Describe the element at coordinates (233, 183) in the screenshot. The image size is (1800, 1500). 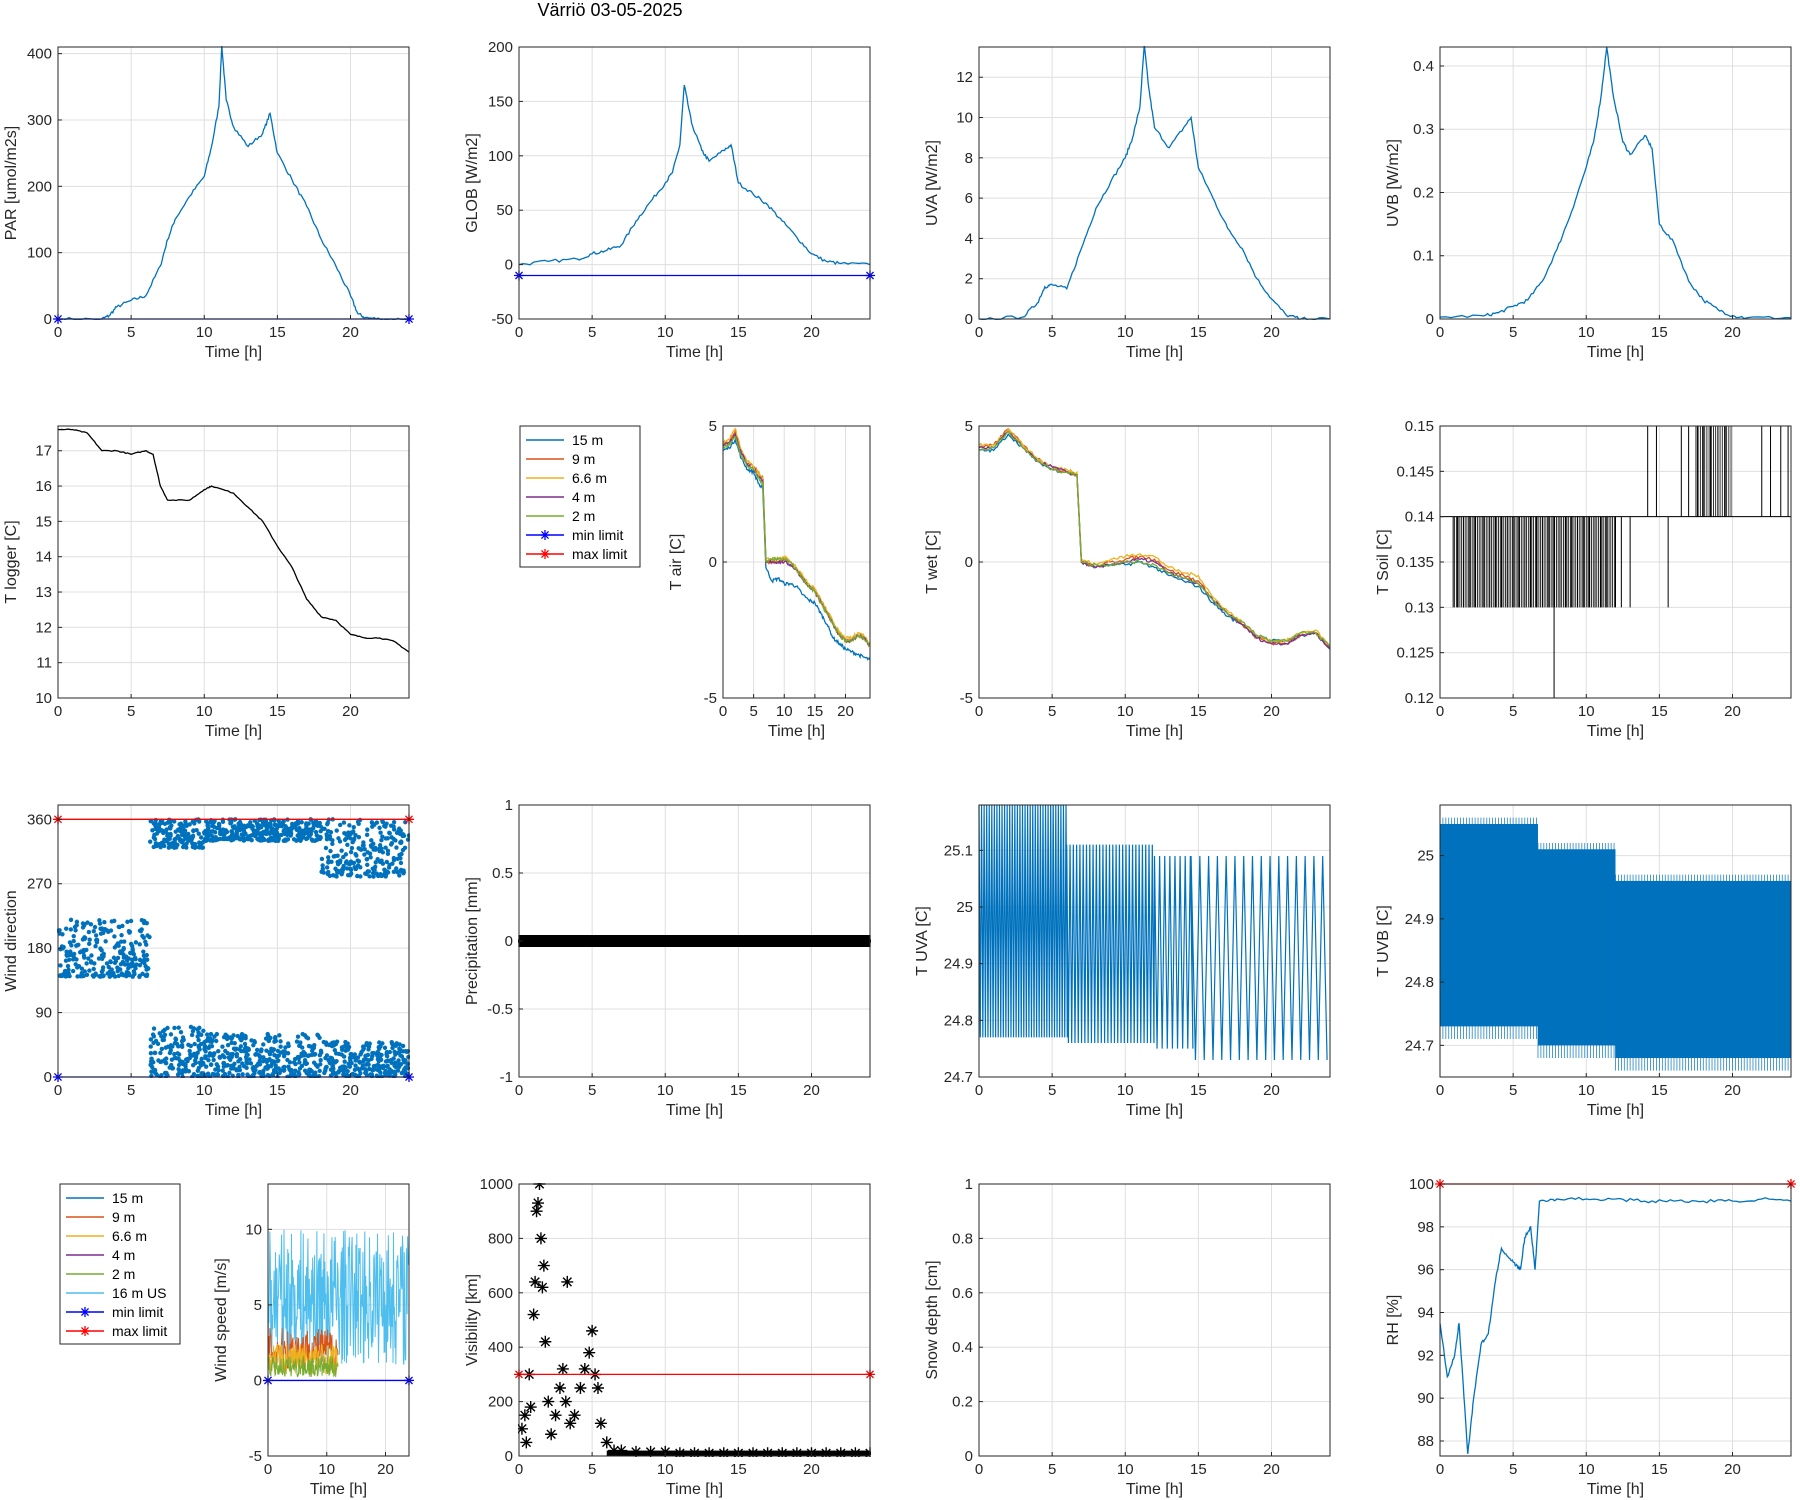
I see `series-line` at that location.